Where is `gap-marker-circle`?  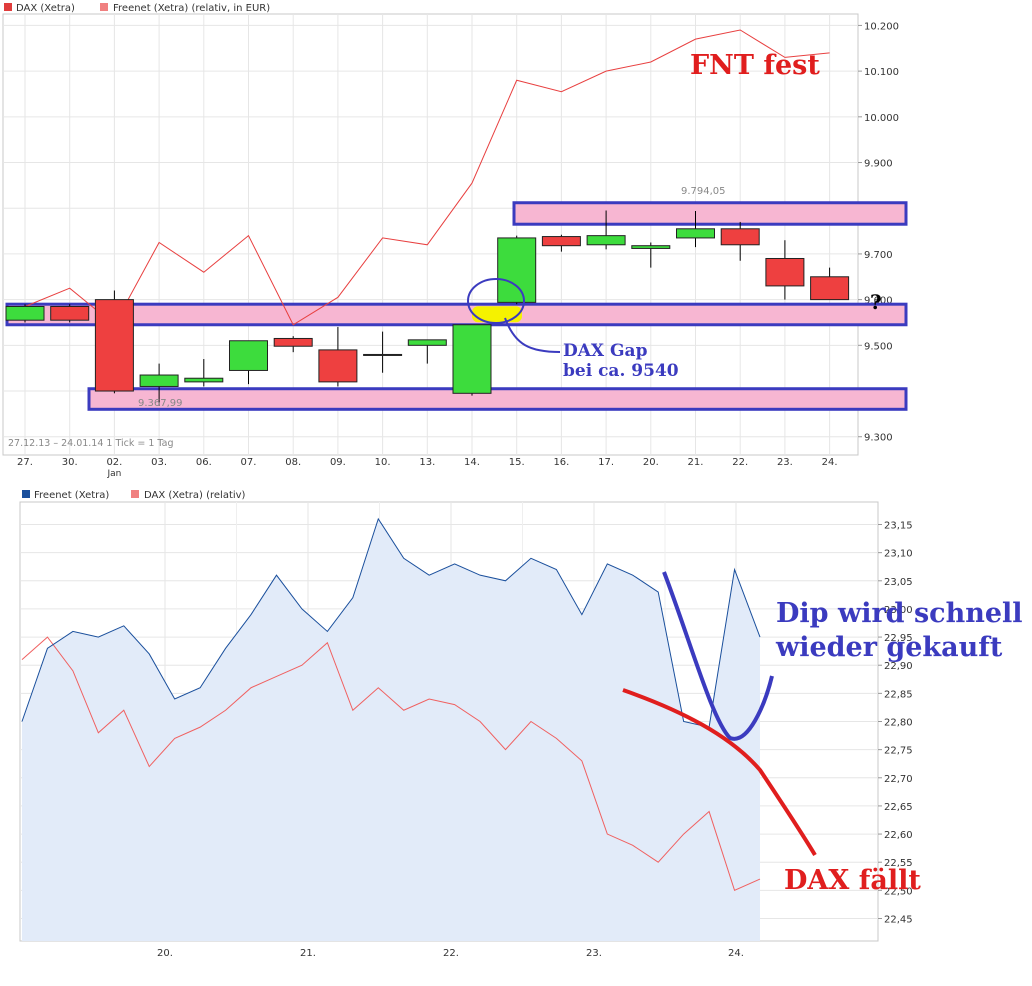 gap-marker-circle is located at coordinates (496, 301).